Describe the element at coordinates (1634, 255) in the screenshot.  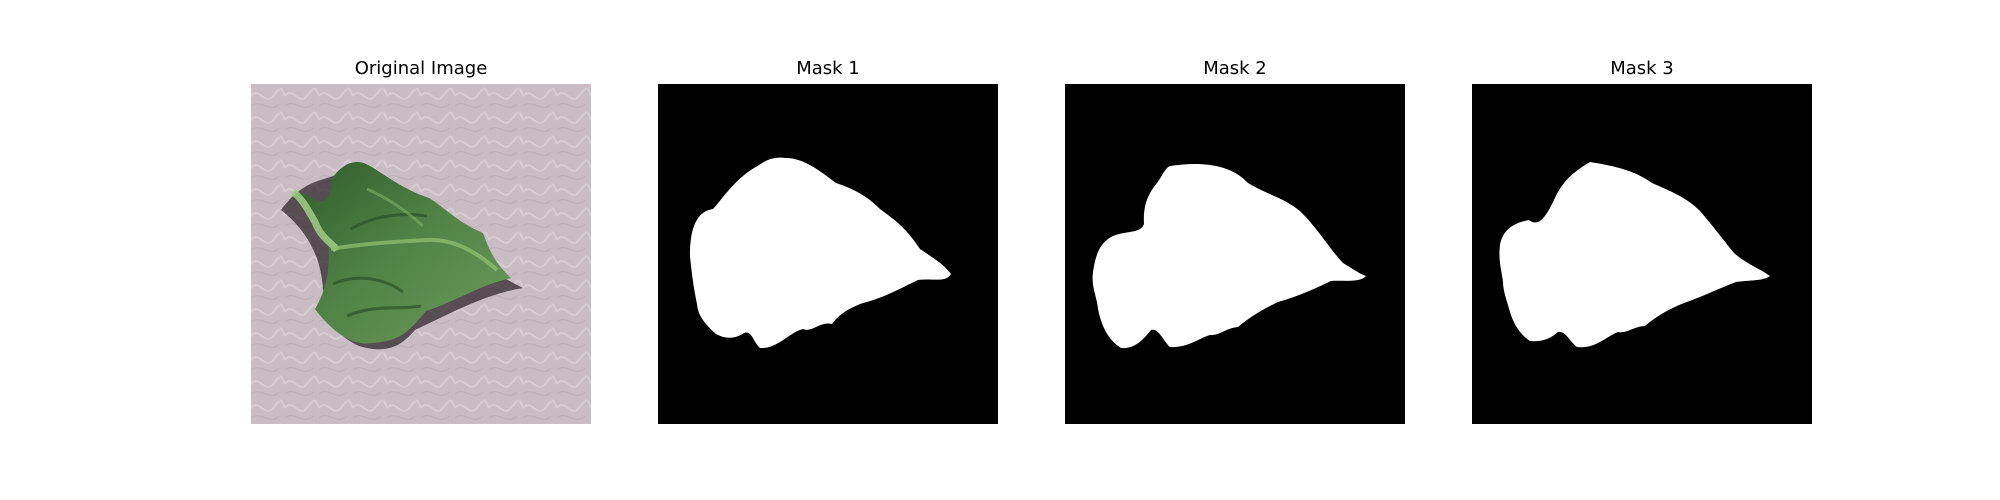
I see `mask-3-region` at that location.